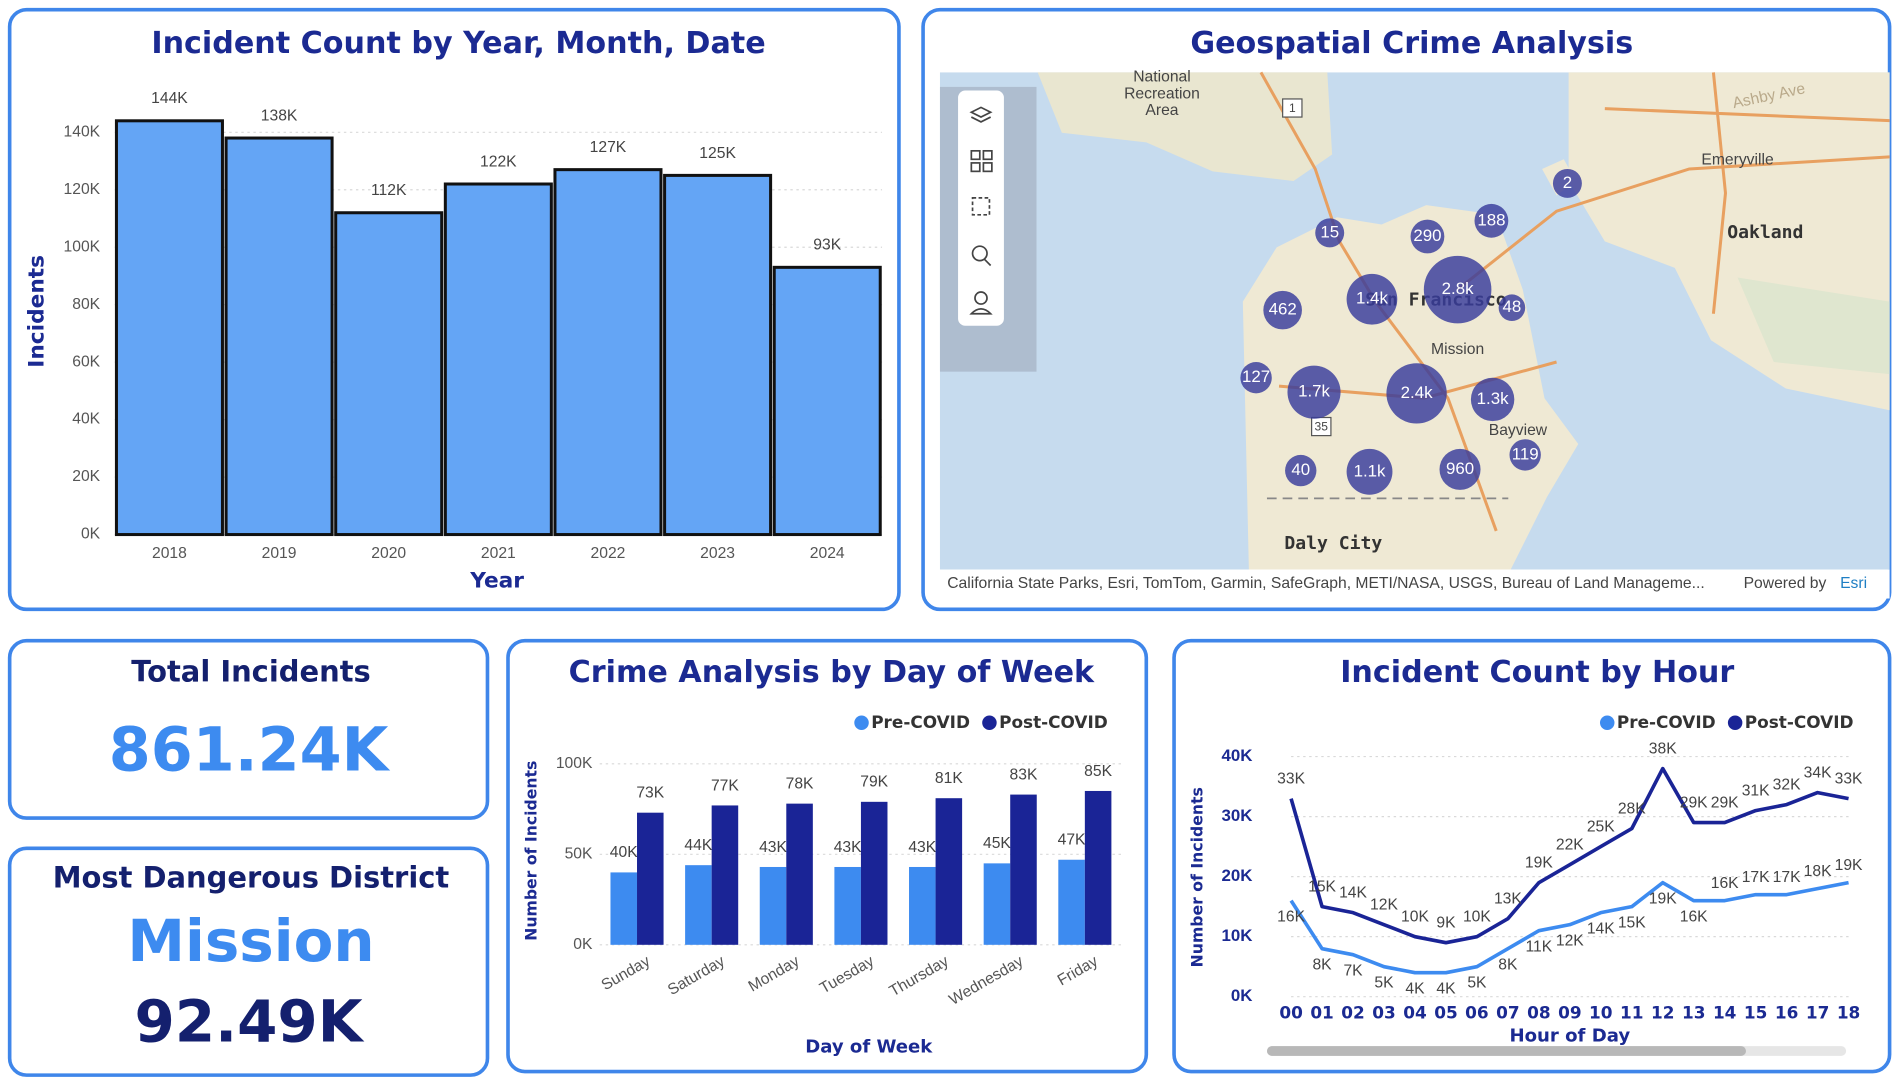  I want to click on value-label: 44K, so click(698, 845).